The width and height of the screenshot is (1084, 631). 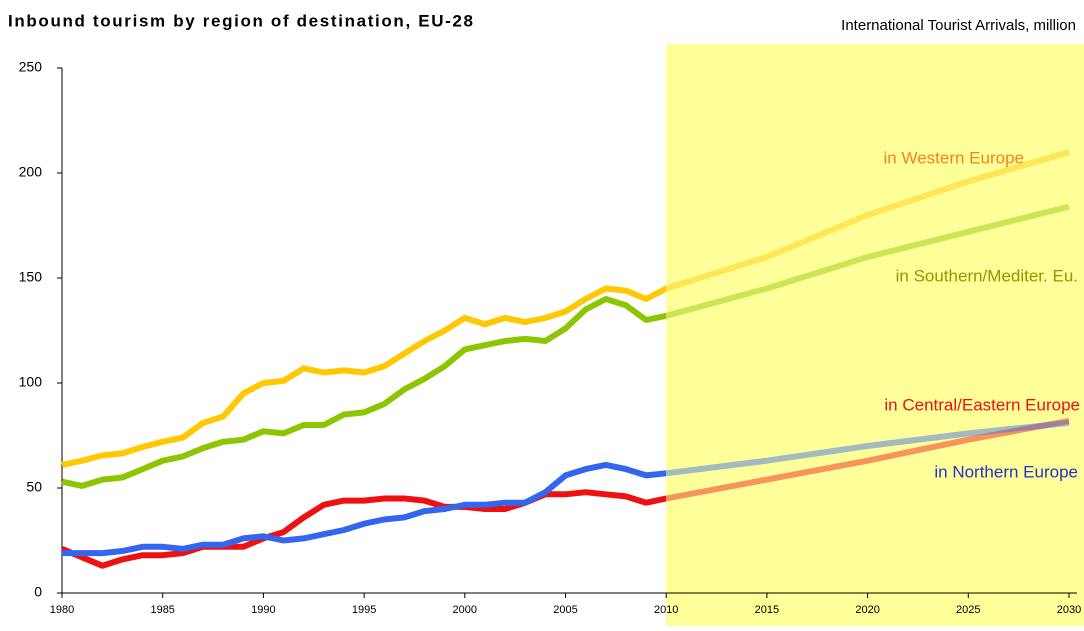 What do you see at coordinates (958, 25) in the screenshot?
I see `chart-subtitle: International Tourist Arrivals, million` at bounding box center [958, 25].